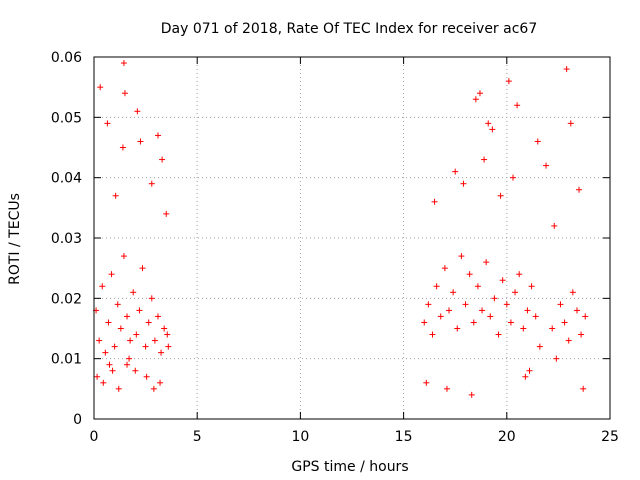  What do you see at coordinates (94, 437) in the screenshot?
I see `x-tick-label: 0` at bounding box center [94, 437].